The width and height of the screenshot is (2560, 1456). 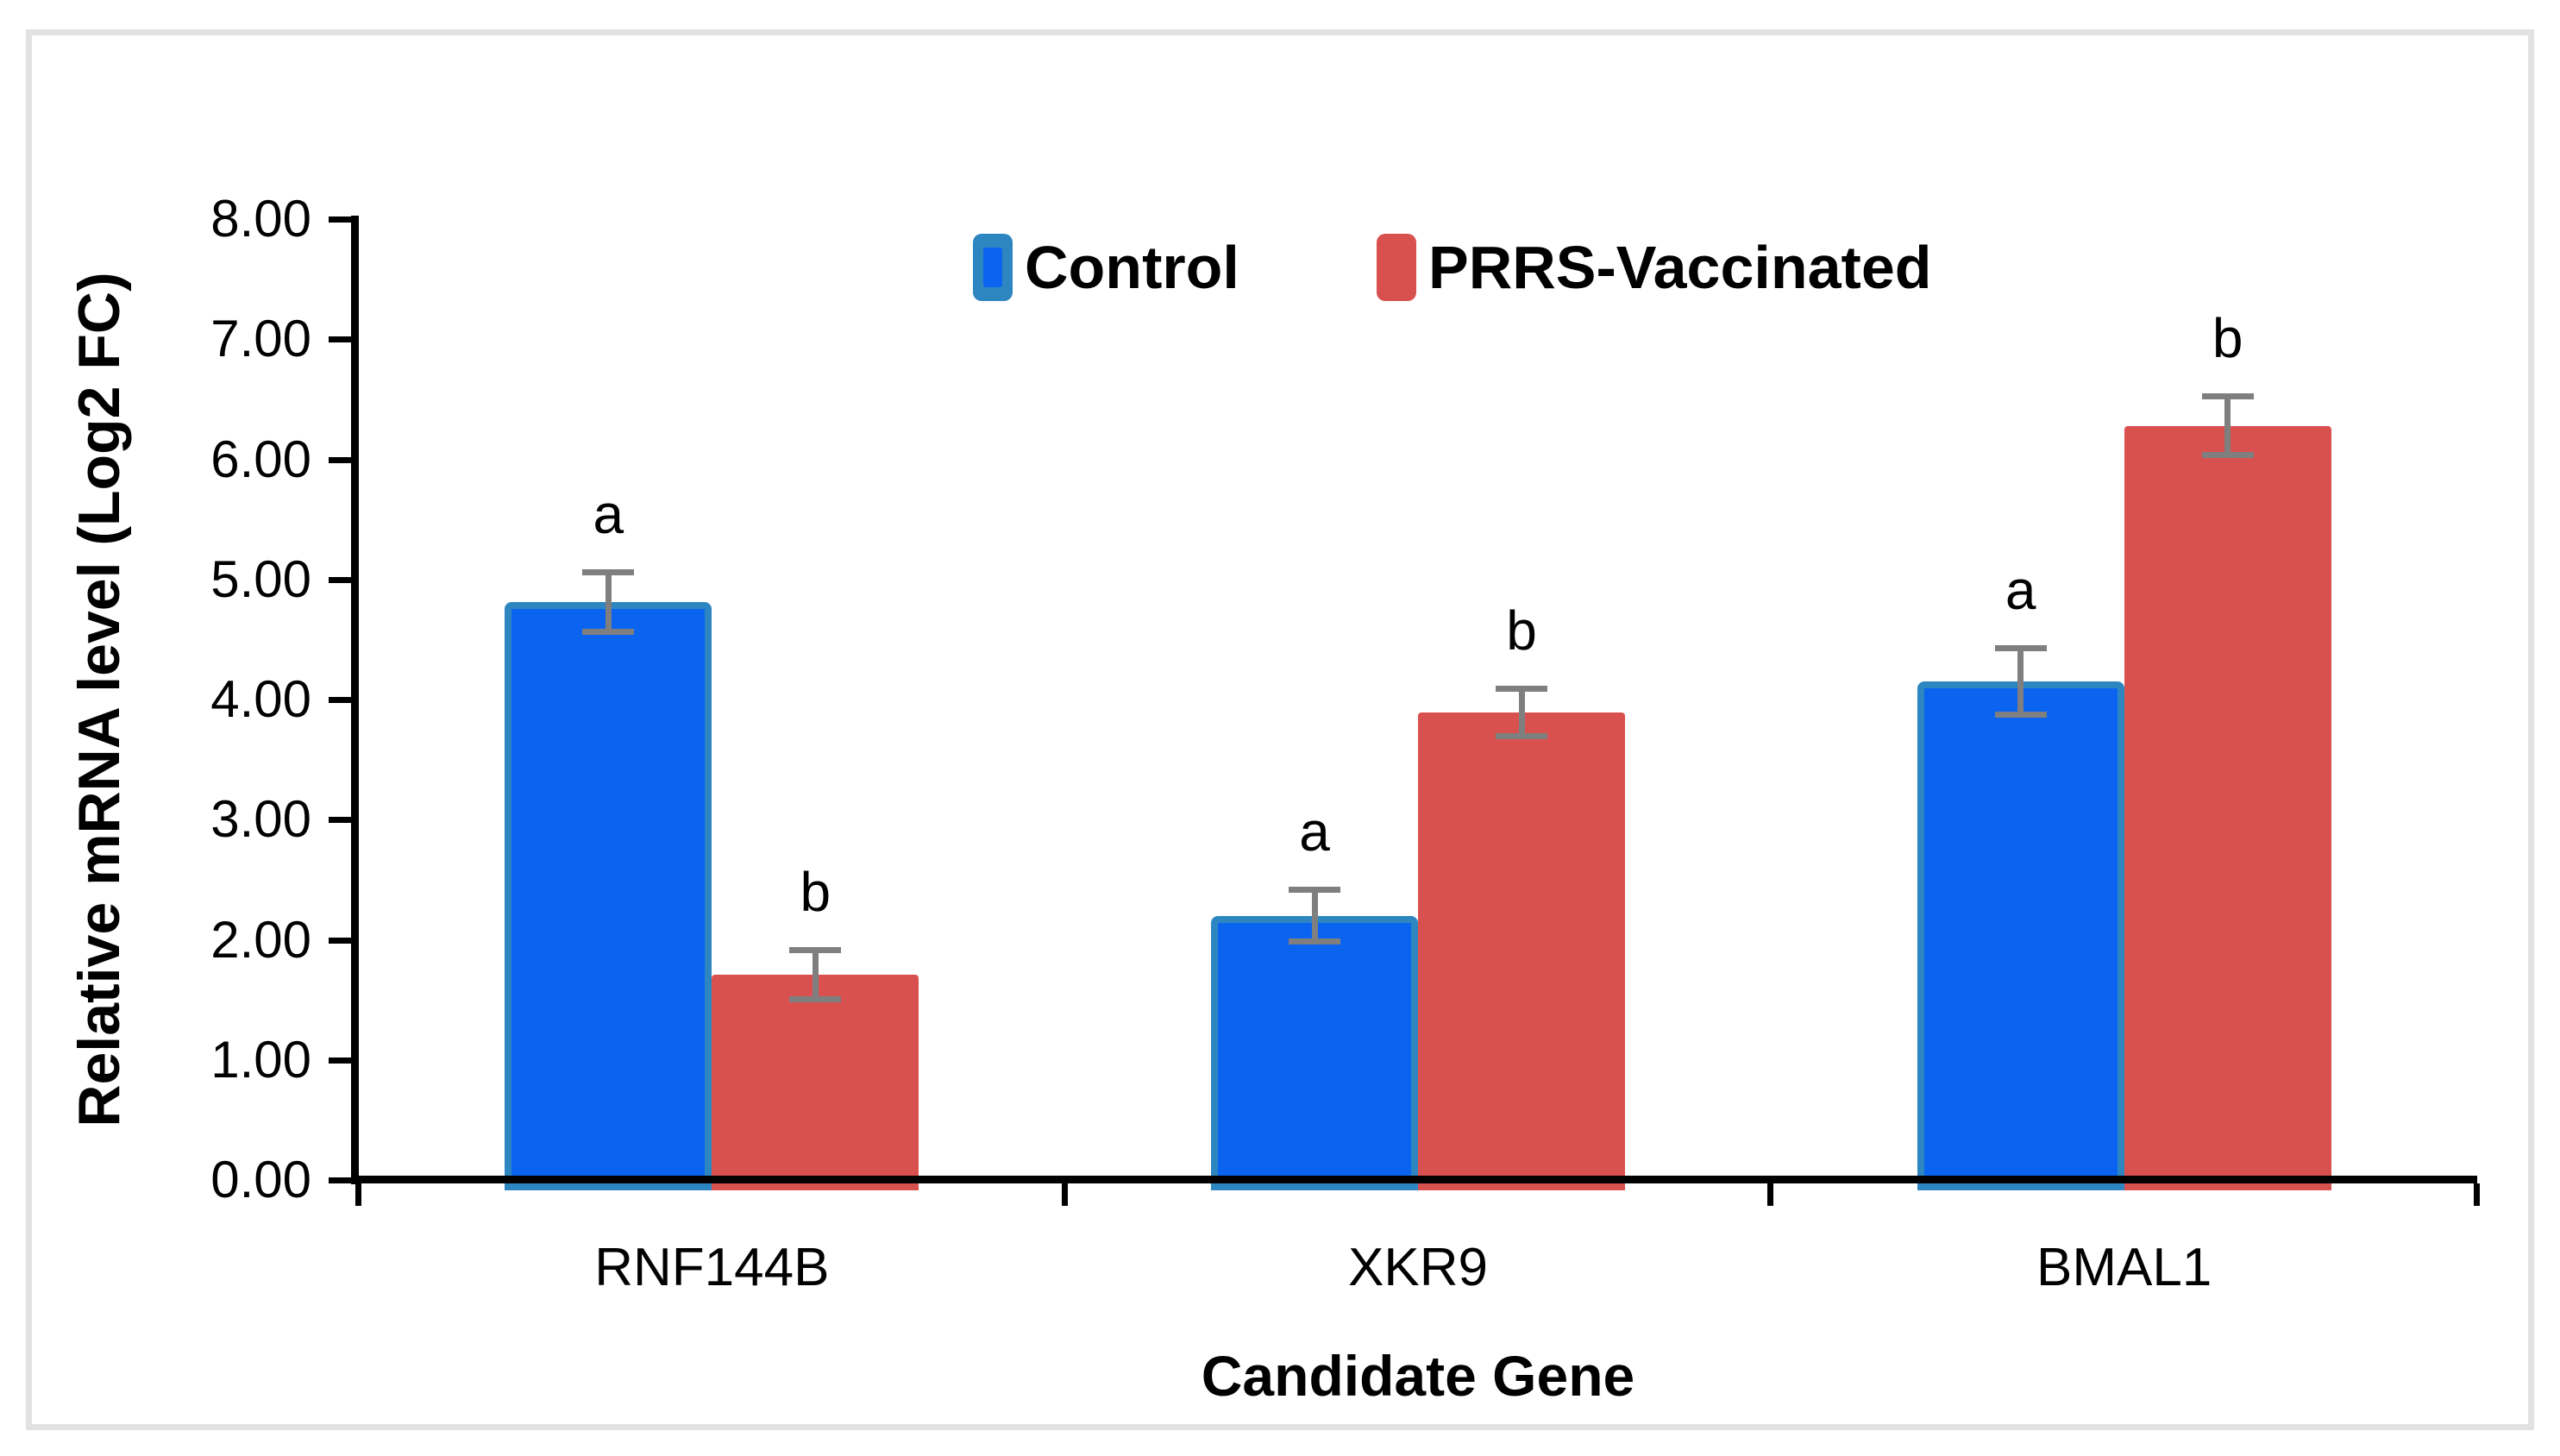 I want to click on y-tick-origin-stub, so click(x=365, y=1180).